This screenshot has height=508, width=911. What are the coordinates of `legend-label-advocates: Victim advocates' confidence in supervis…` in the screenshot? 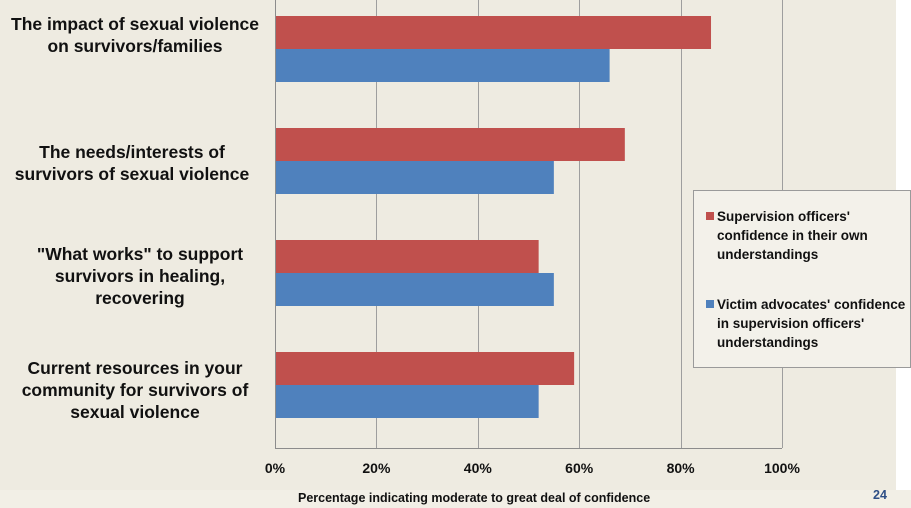 It's located at (811, 323).